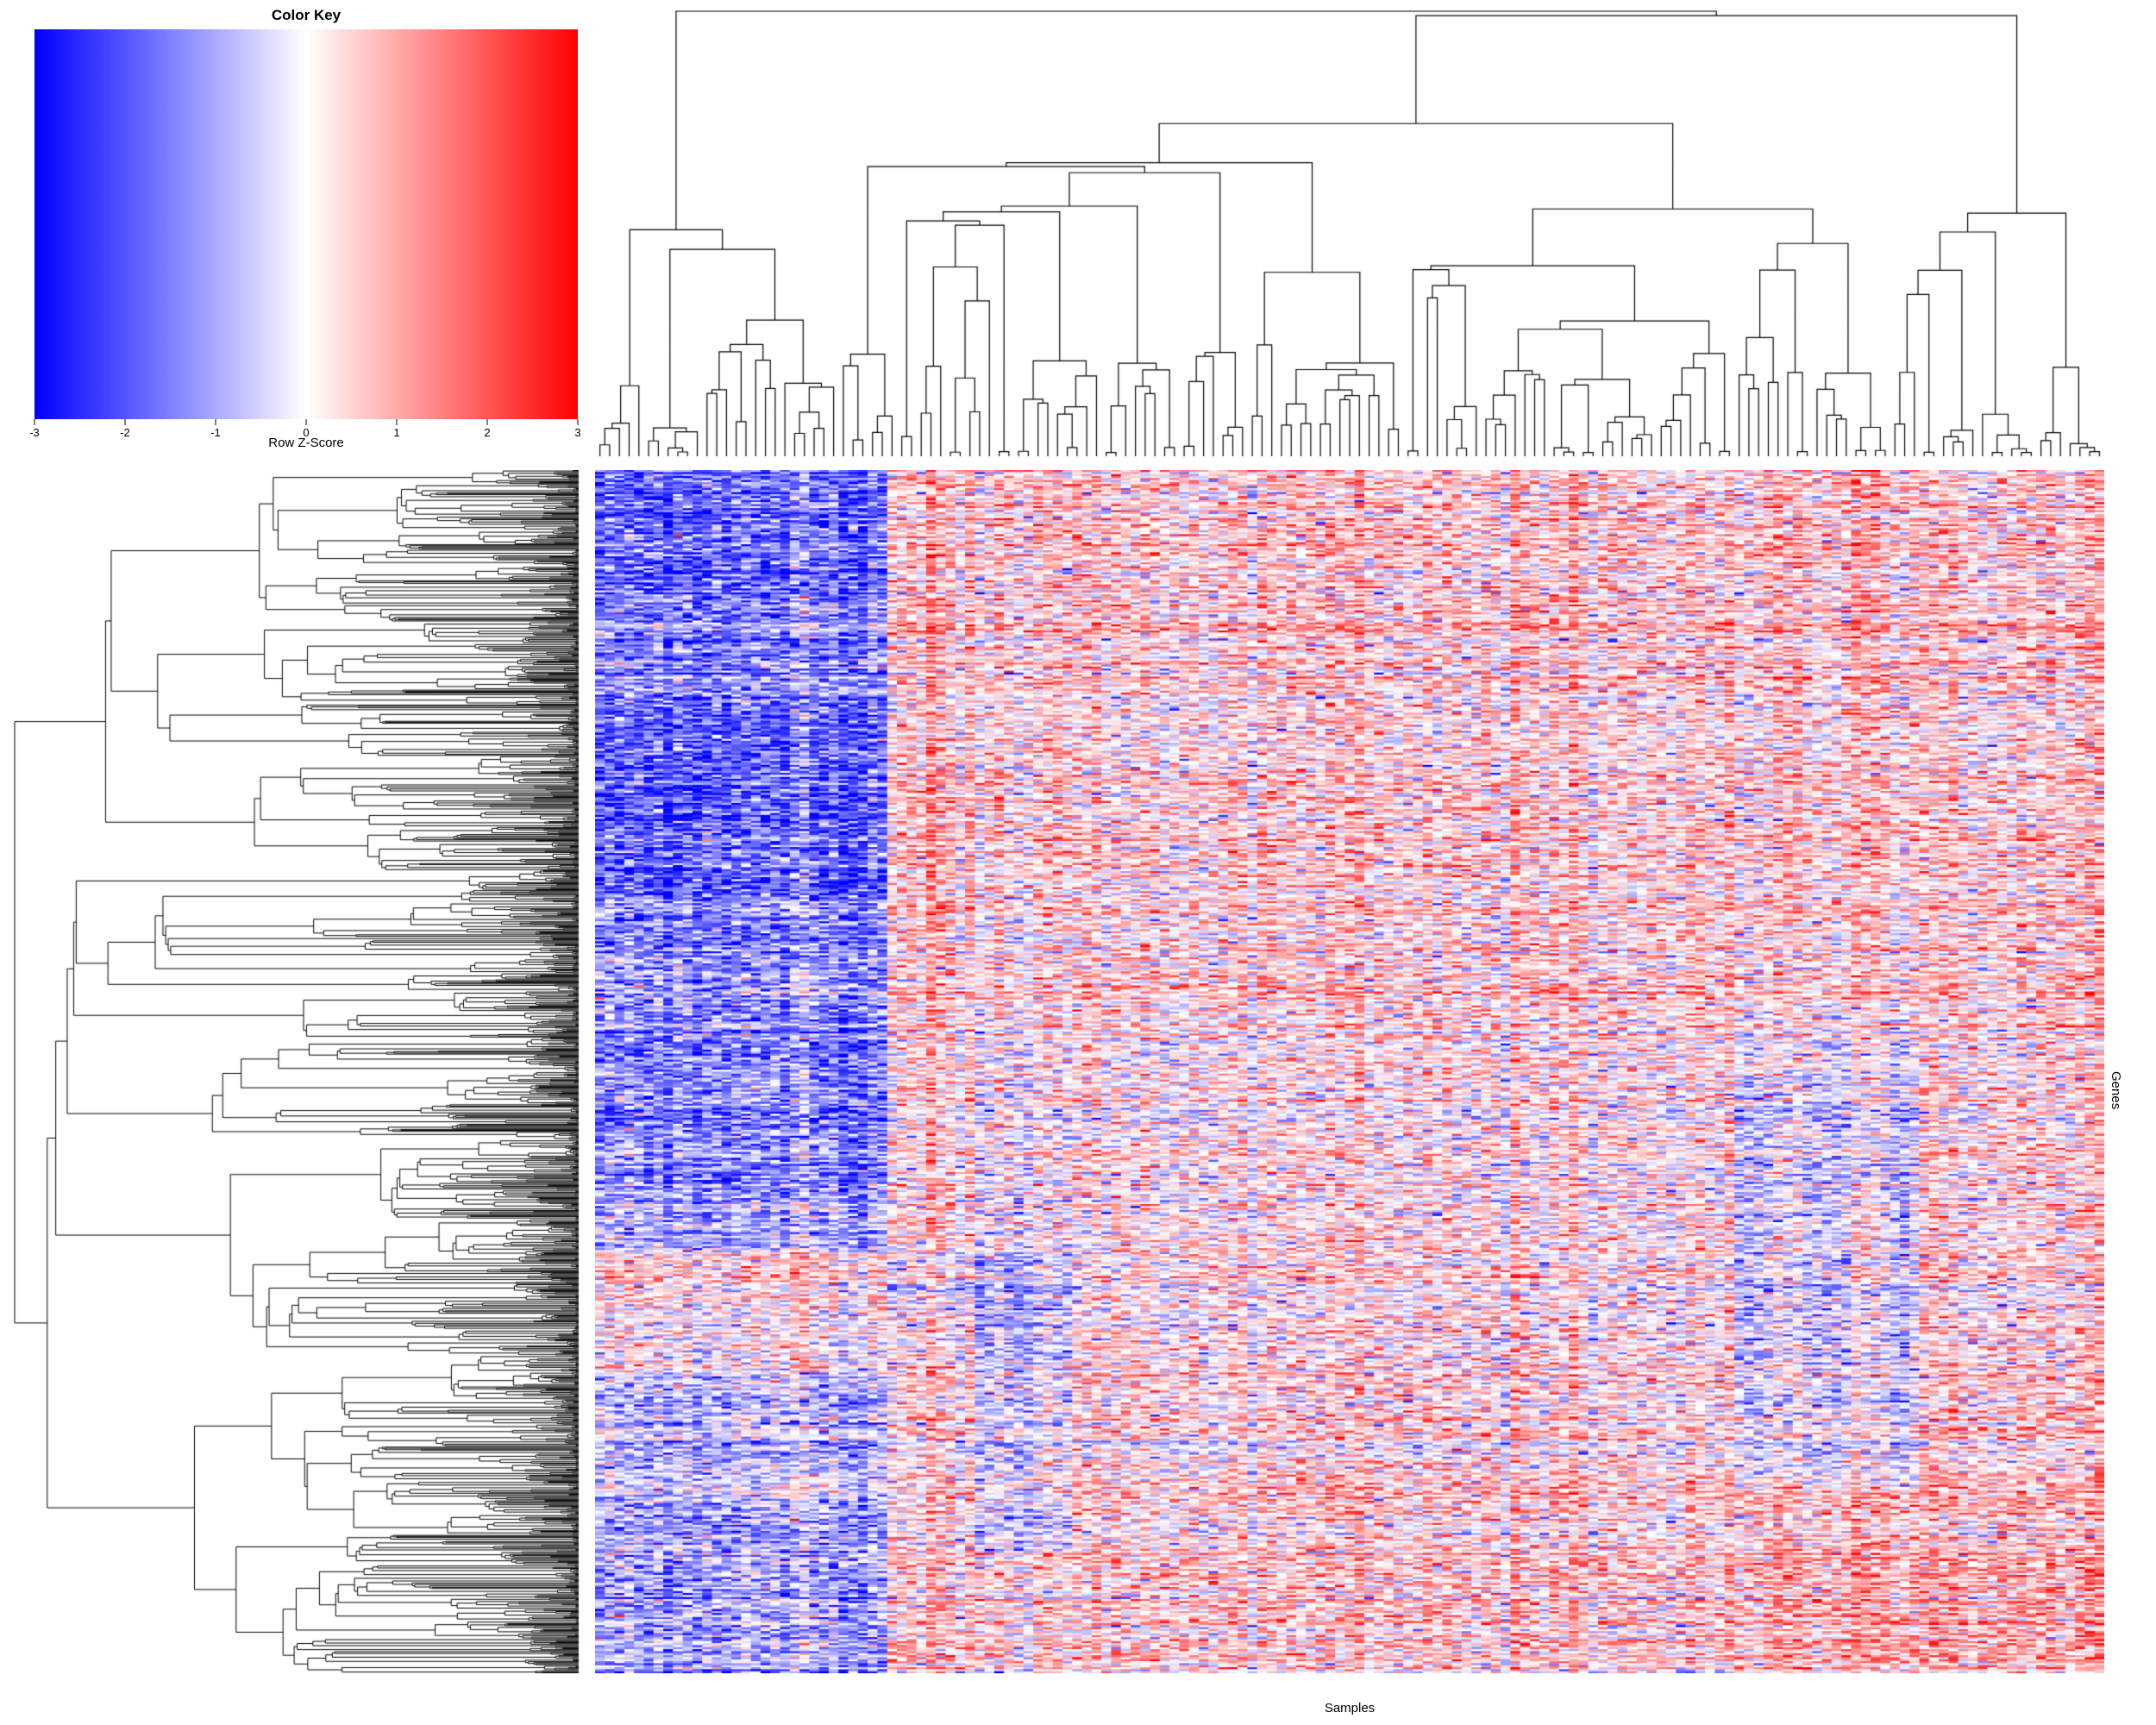 The height and width of the screenshot is (1725, 2156). I want to click on color-key-title: Color Key, so click(306, 15).